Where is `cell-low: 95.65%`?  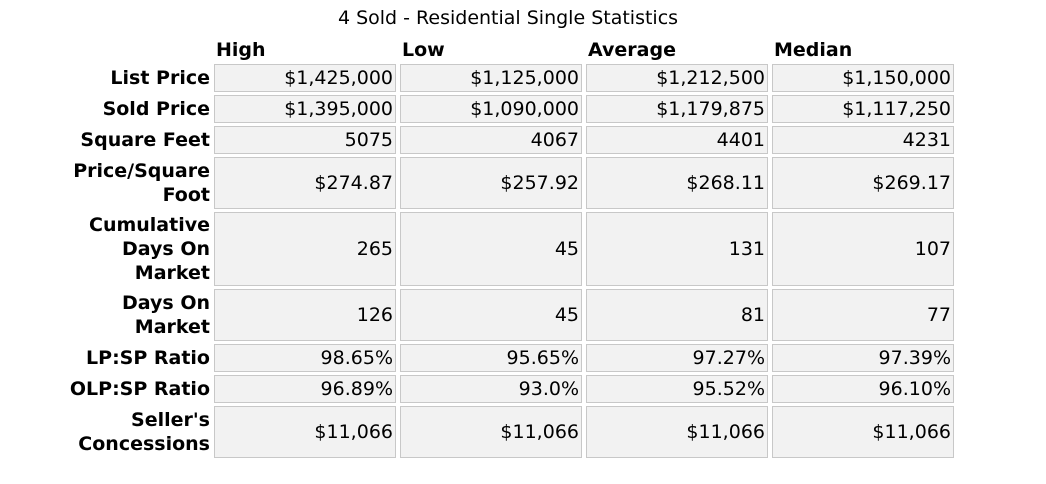
cell-low: 95.65% is located at coordinates (491, 358).